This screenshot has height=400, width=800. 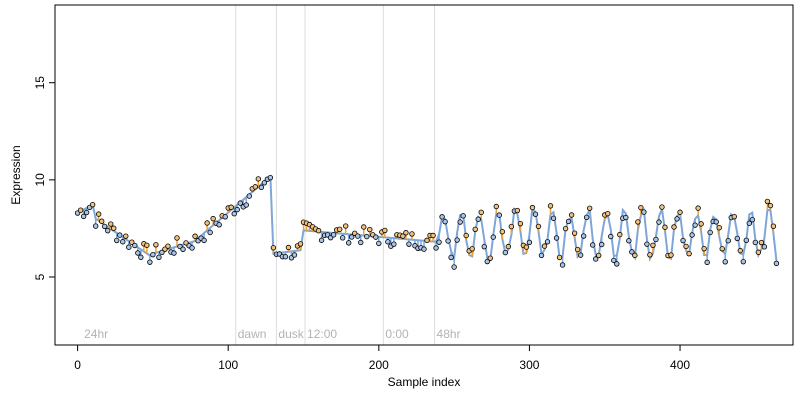 I want to click on x-tick-label-1: 100, so click(x=228, y=365).